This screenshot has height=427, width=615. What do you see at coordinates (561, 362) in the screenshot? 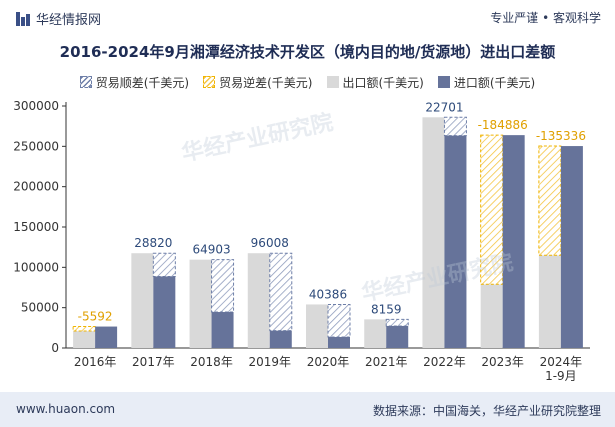
I see `x-tick-label: 2024年` at bounding box center [561, 362].